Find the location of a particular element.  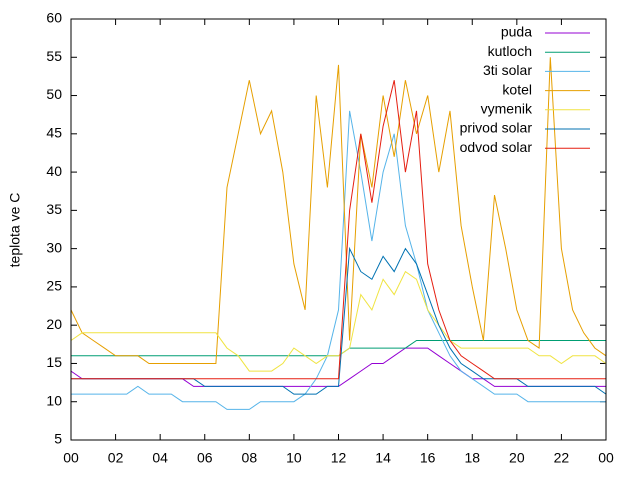

x-tick-label: 18 is located at coordinates (472, 458).